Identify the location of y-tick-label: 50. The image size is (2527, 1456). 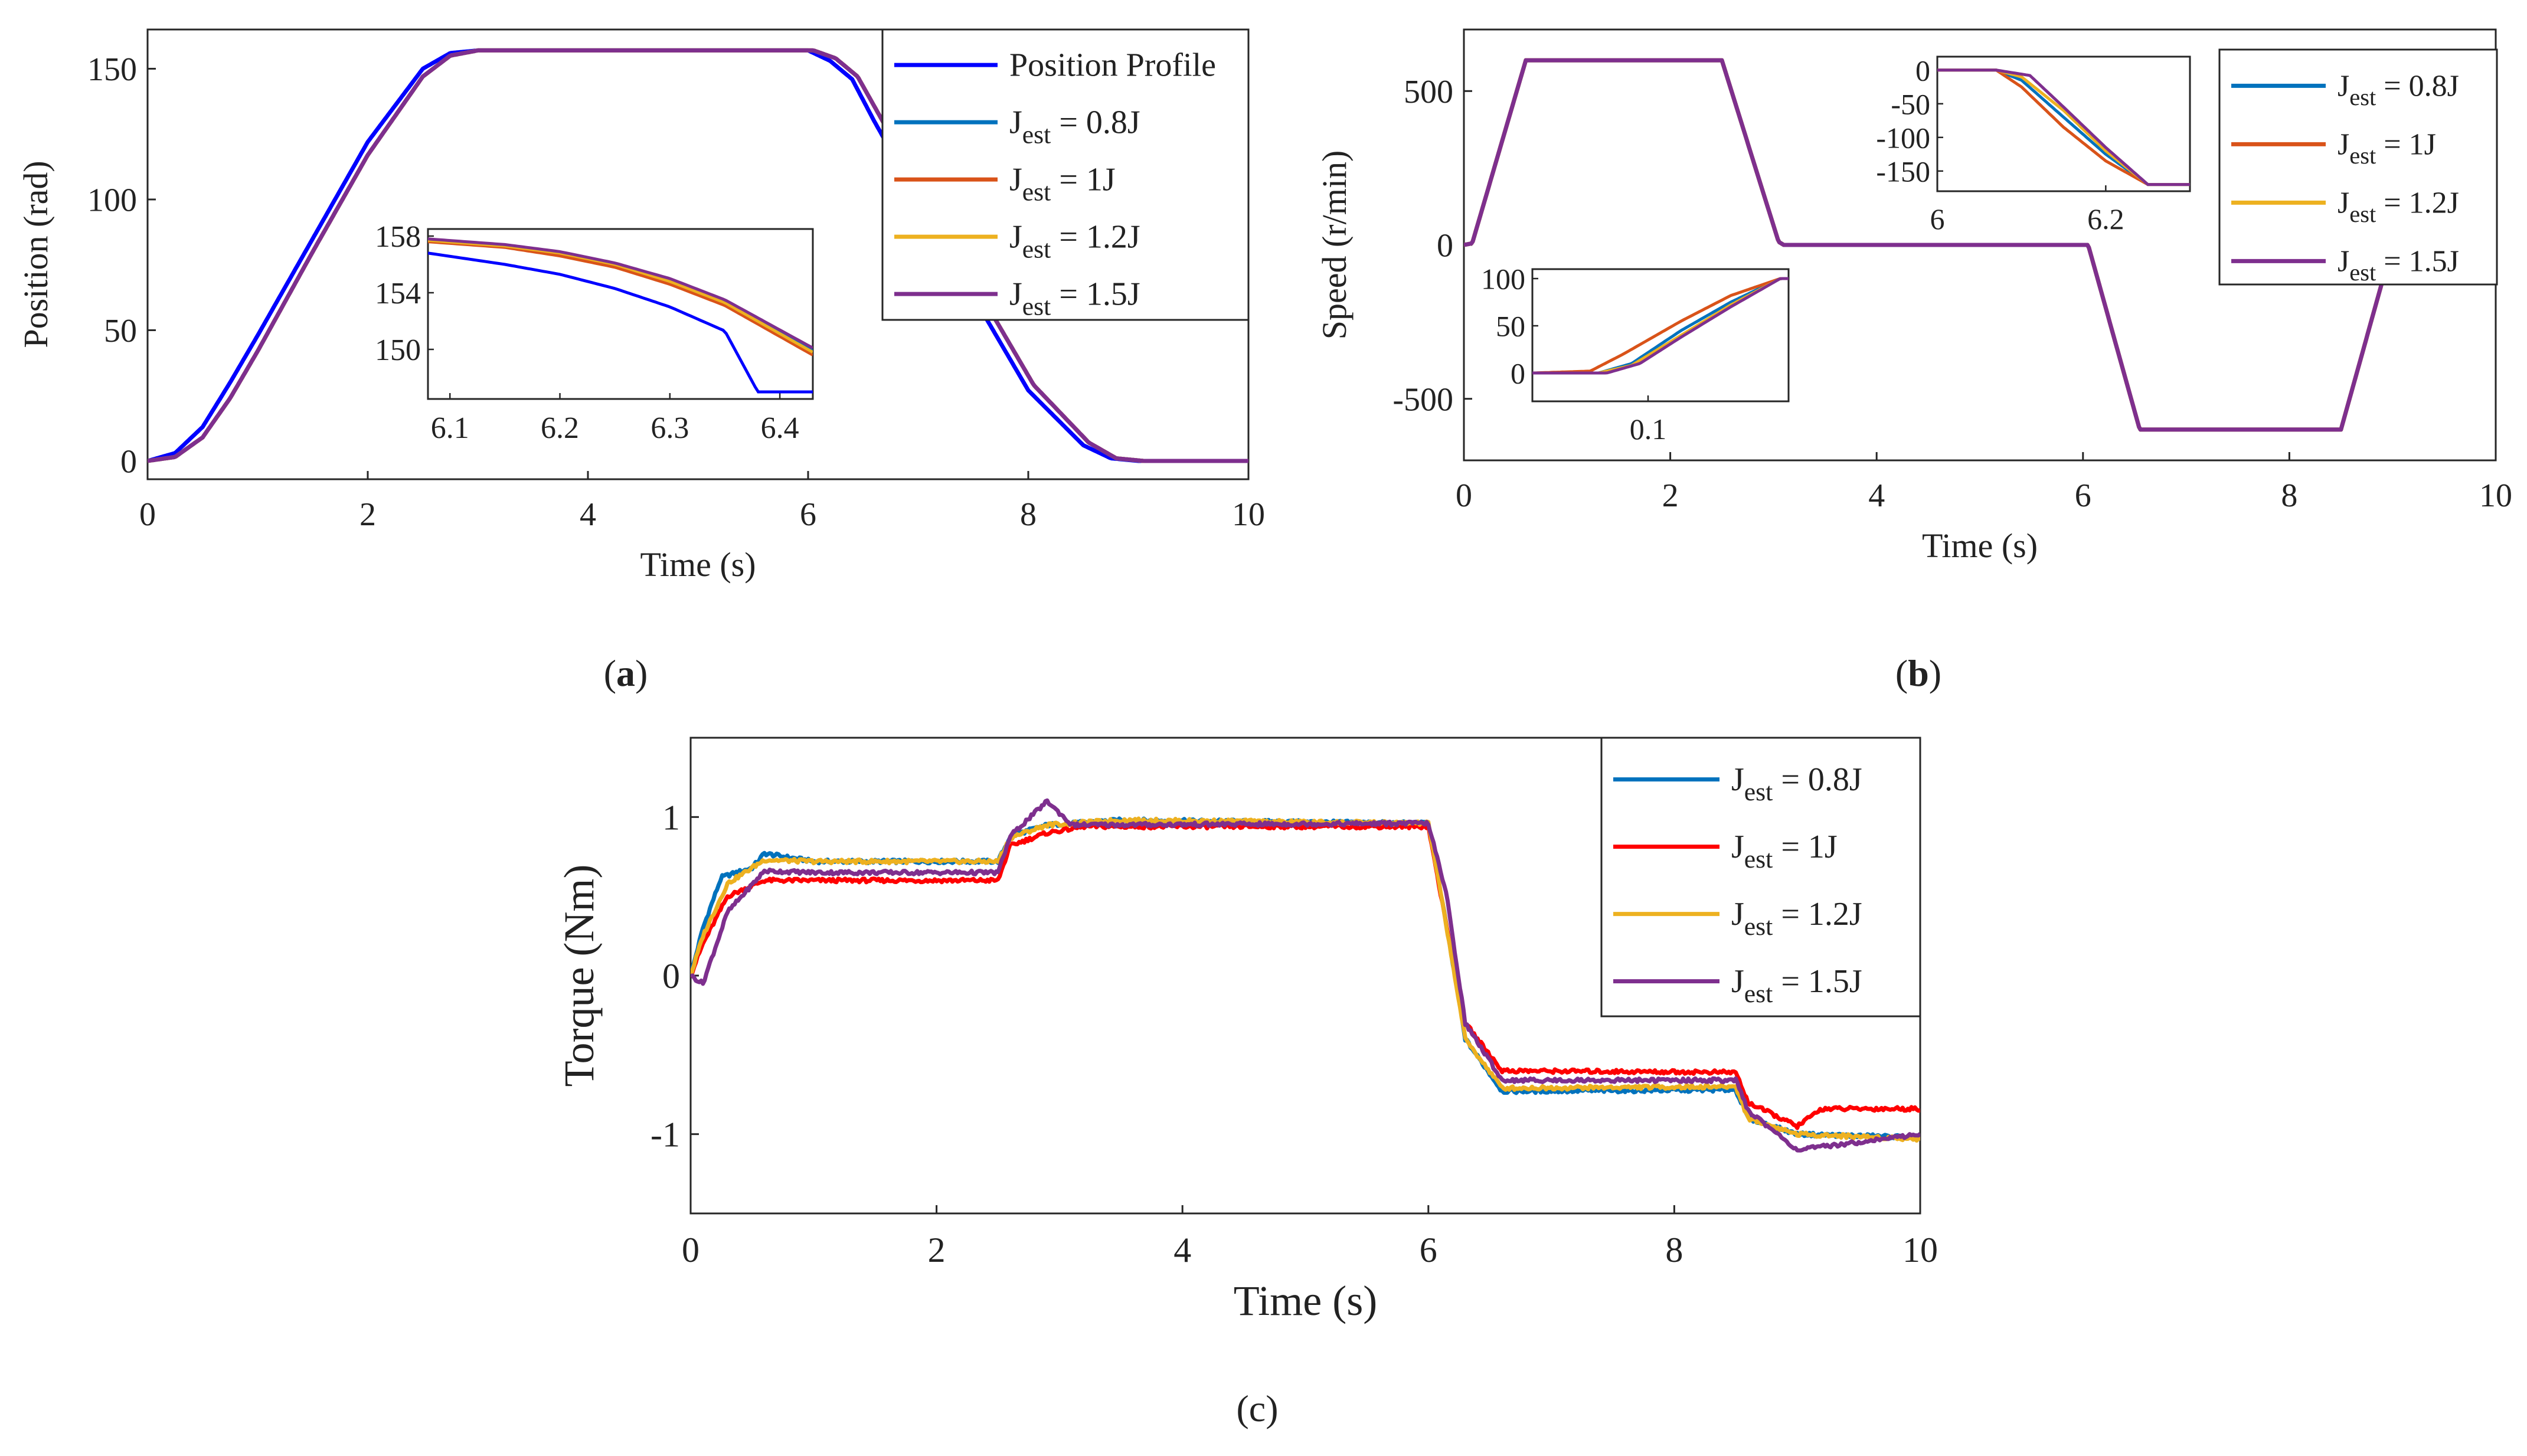
(120, 331).